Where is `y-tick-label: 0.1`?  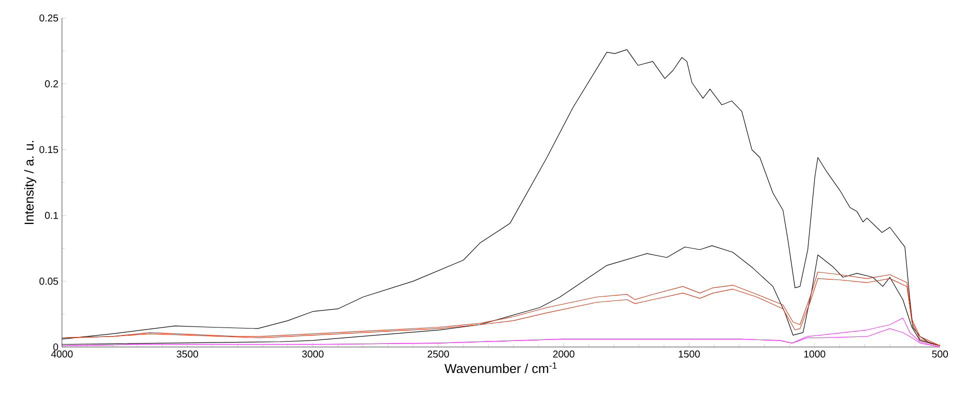 y-tick-label: 0.1 is located at coordinates (51, 215).